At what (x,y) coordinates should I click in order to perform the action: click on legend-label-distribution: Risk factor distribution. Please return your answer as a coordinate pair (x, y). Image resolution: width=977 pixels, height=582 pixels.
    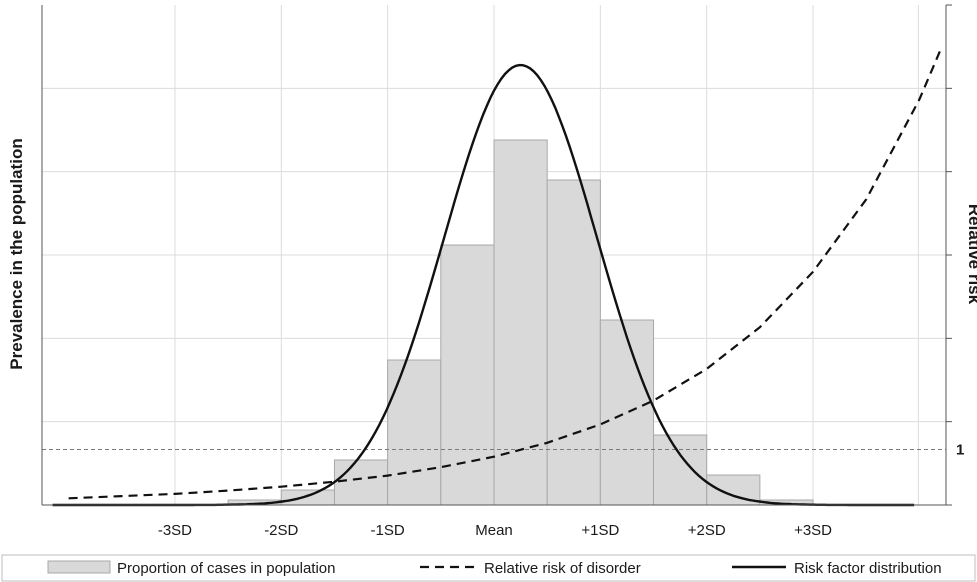
    Looking at the image, I should click on (868, 568).